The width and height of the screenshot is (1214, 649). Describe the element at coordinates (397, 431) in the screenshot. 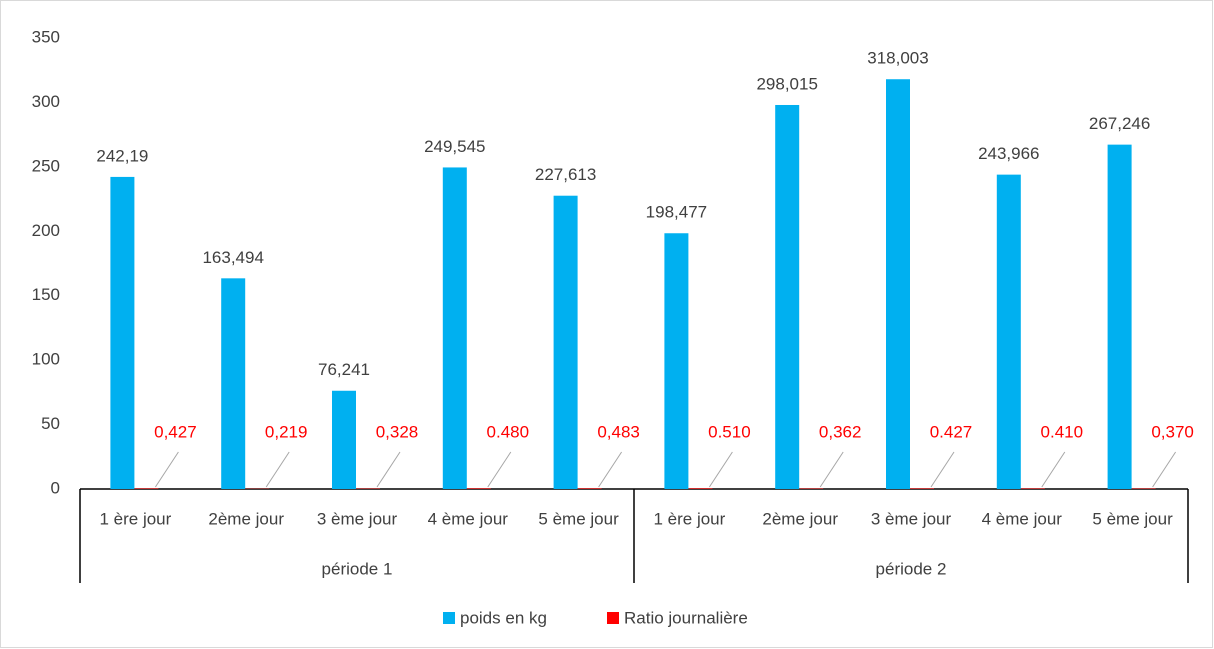

I see `data-label: 0,328` at that location.